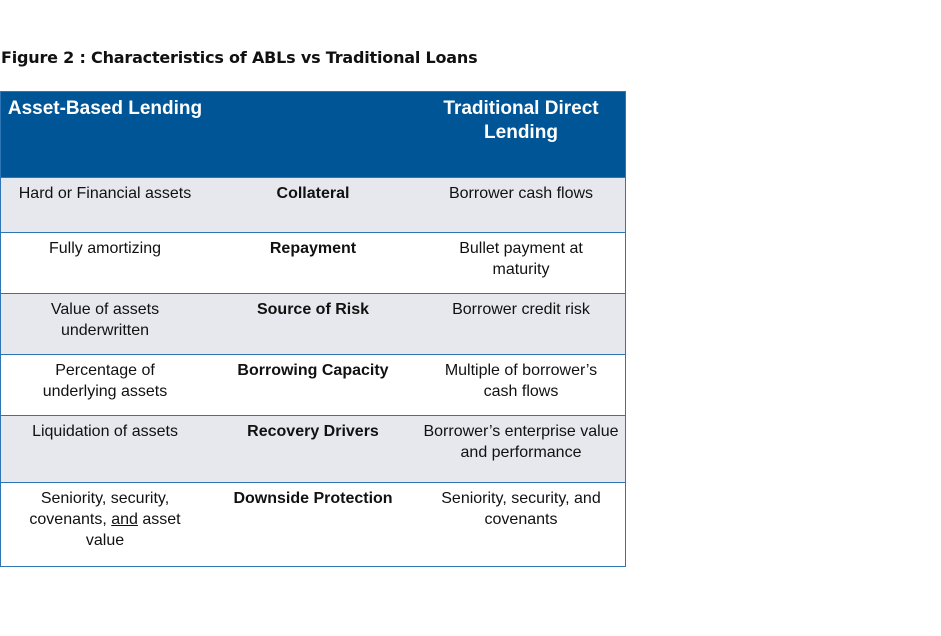 This screenshot has width=941, height=636. What do you see at coordinates (105, 448) in the screenshot?
I see `abl-cell: Liquidation of assets` at bounding box center [105, 448].